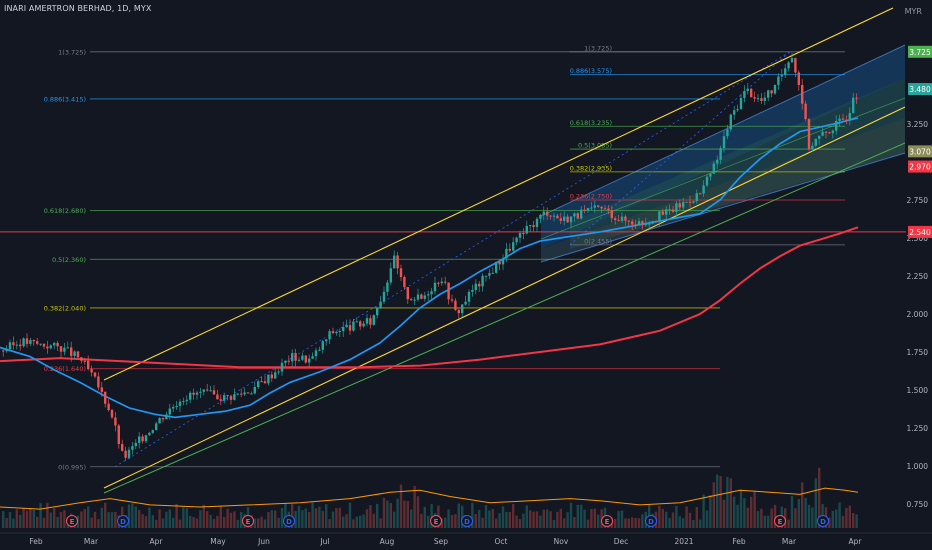 The image size is (932, 550). I want to click on fib-label-right: 0.382(2.935), so click(591, 168).